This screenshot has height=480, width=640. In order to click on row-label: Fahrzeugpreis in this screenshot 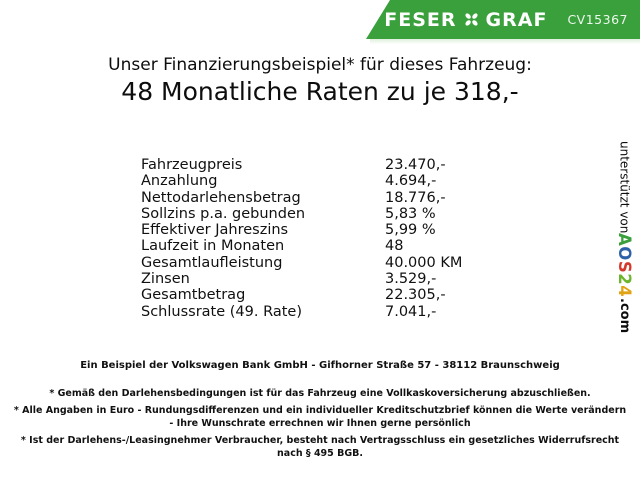, I will do `click(192, 165)`.